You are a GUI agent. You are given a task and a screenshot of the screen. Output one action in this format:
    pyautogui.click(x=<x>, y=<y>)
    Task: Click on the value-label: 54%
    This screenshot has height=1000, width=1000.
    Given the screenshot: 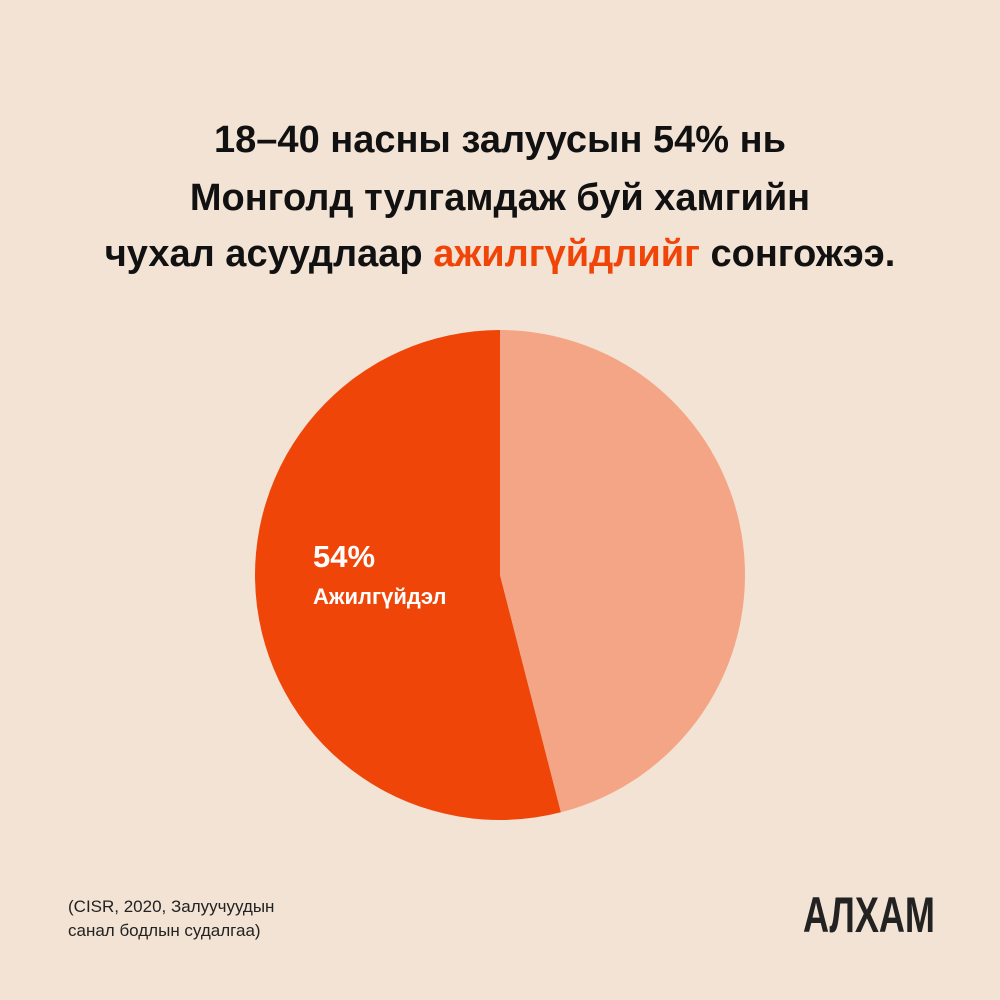 What is the action you would take?
    pyautogui.click(x=344, y=556)
    